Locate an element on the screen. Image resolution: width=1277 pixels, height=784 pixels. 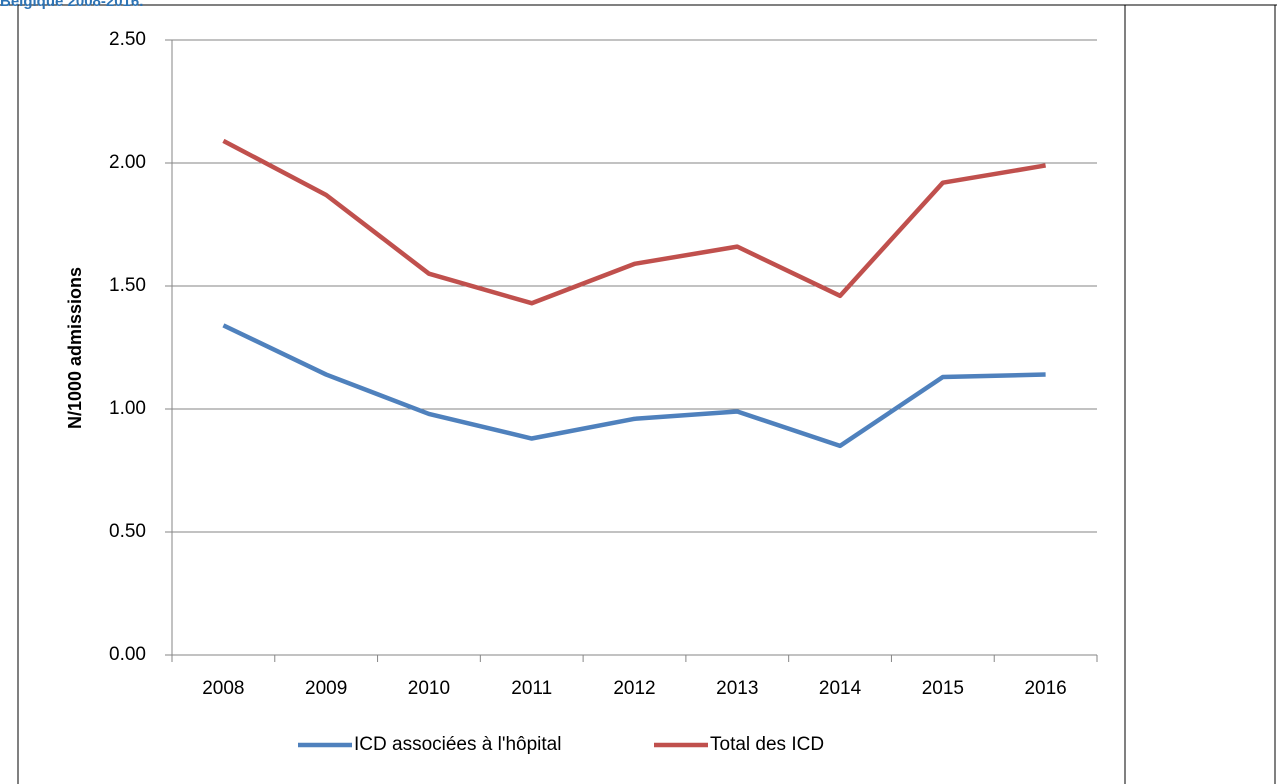
x-tick-label: 2016 is located at coordinates (1045, 688).